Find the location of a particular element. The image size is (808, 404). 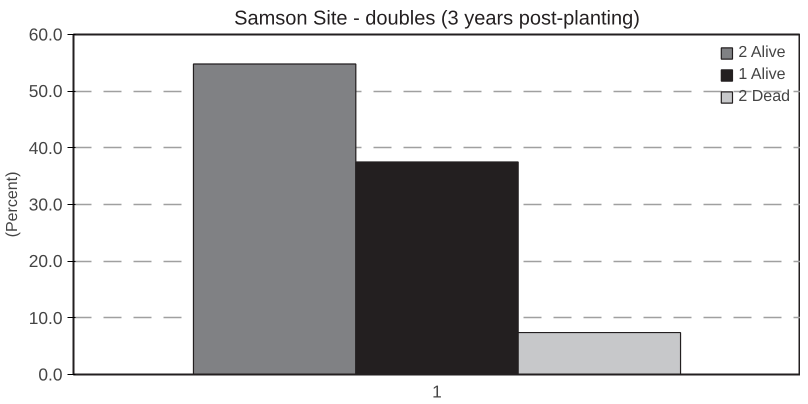

y-tick-label: 20.0 is located at coordinates (45, 261).